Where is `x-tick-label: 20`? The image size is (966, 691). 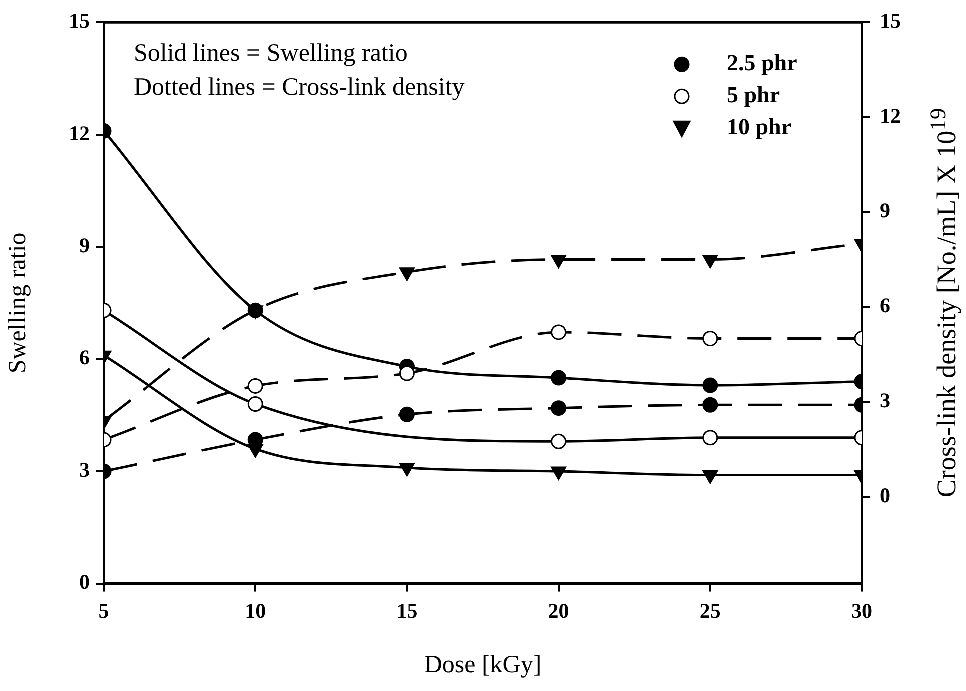 x-tick-label: 20 is located at coordinates (559, 610).